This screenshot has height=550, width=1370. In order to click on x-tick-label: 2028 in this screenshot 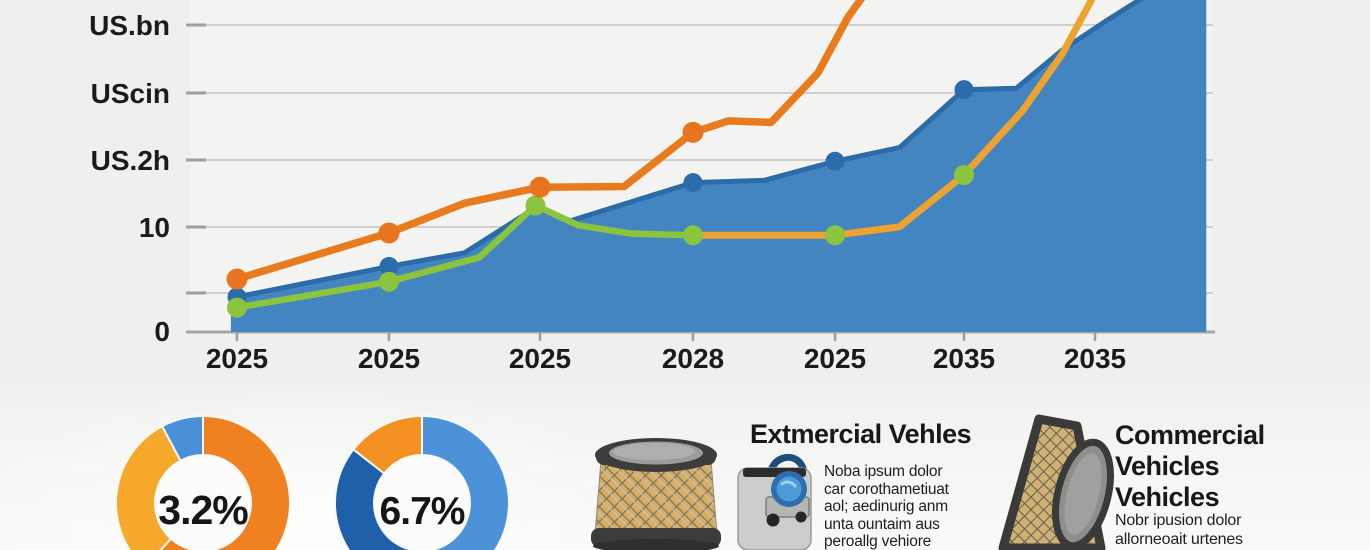, I will do `click(693, 358)`.